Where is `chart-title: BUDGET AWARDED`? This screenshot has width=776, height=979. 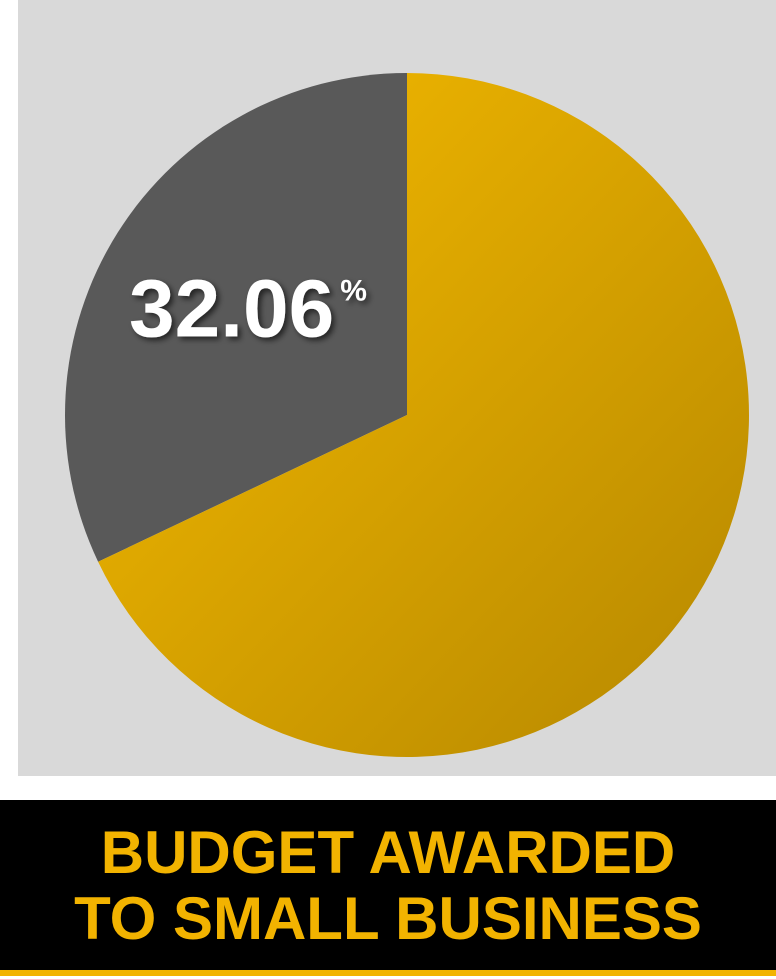 chart-title: BUDGET AWARDED is located at coordinates (388, 852).